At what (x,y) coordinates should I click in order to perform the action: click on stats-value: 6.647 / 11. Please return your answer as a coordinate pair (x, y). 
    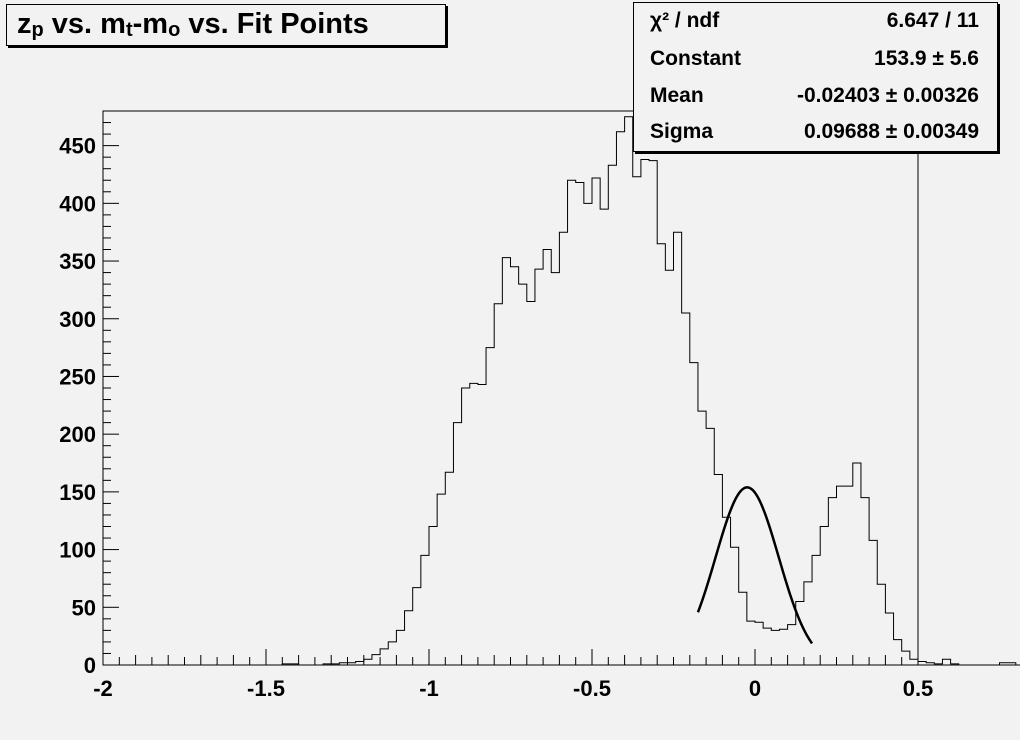
    Looking at the image, I should click on (932, 20).